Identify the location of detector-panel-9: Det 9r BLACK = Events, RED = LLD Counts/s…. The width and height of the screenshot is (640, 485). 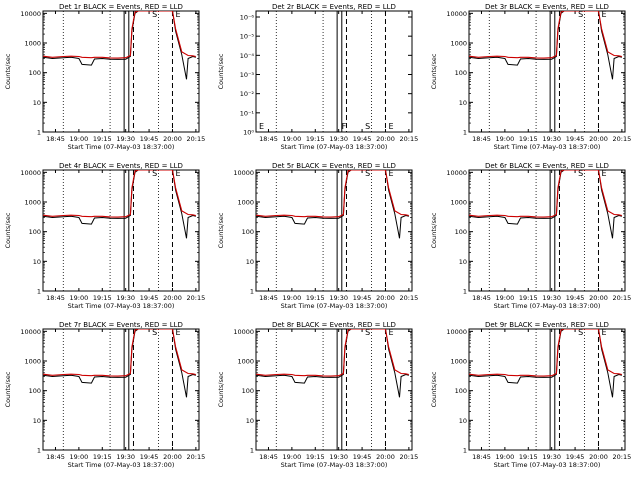
(530, 395).